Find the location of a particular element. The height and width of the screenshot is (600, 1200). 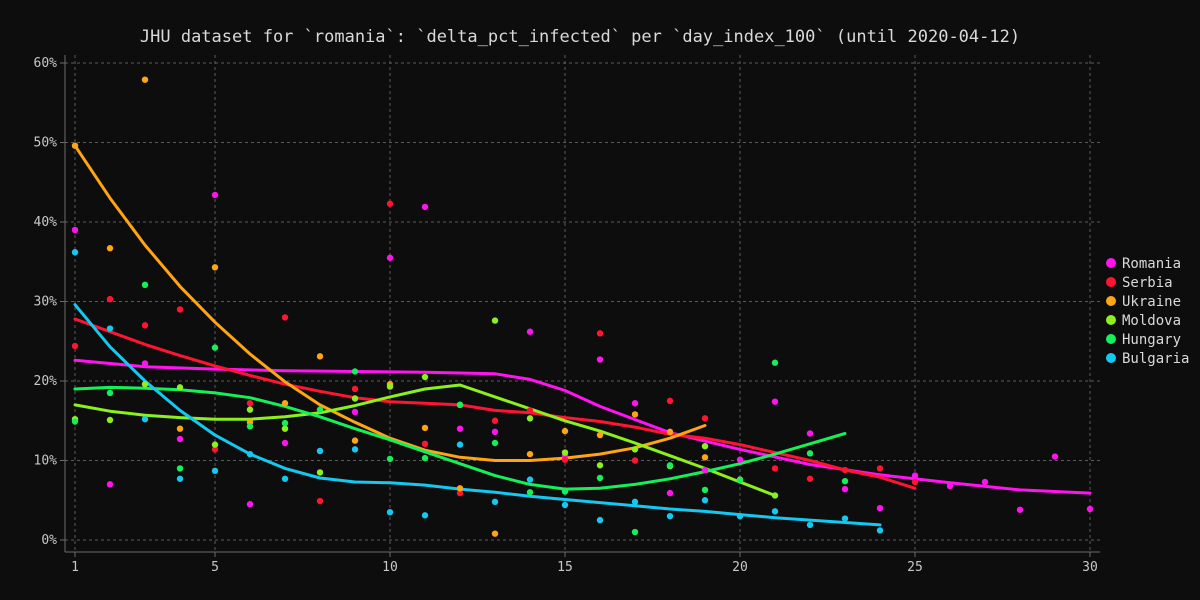

y-tick-label: 30% is located at coordinates (46, 302).